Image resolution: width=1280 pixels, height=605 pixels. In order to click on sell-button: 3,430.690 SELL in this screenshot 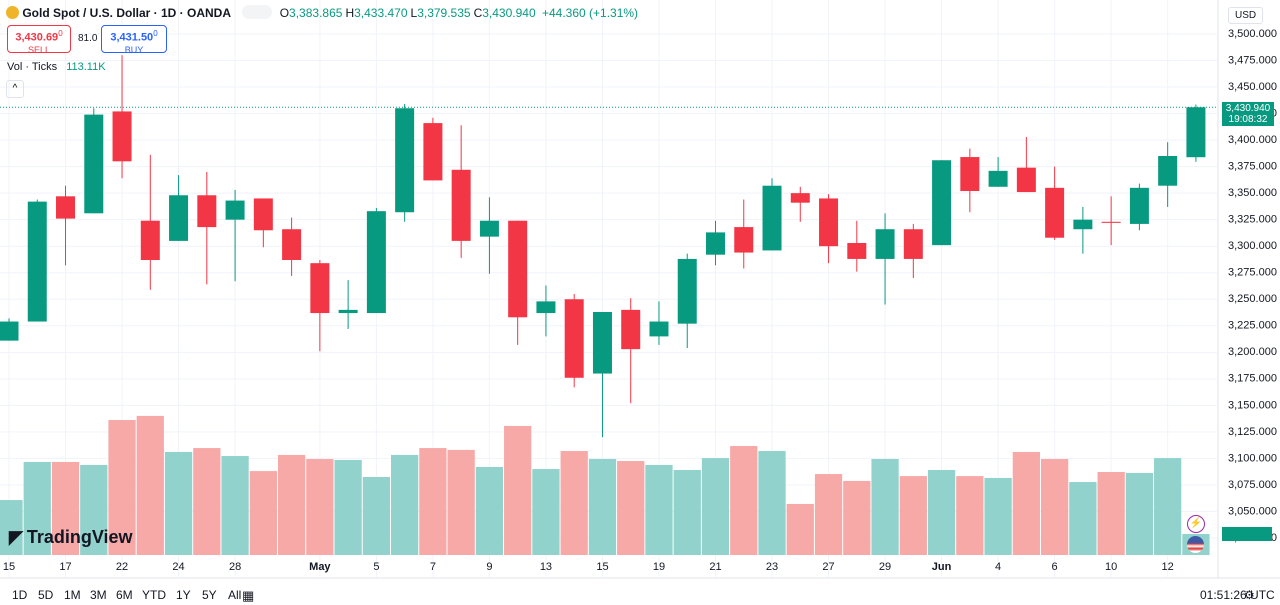, I will do `click(39, 40)`.